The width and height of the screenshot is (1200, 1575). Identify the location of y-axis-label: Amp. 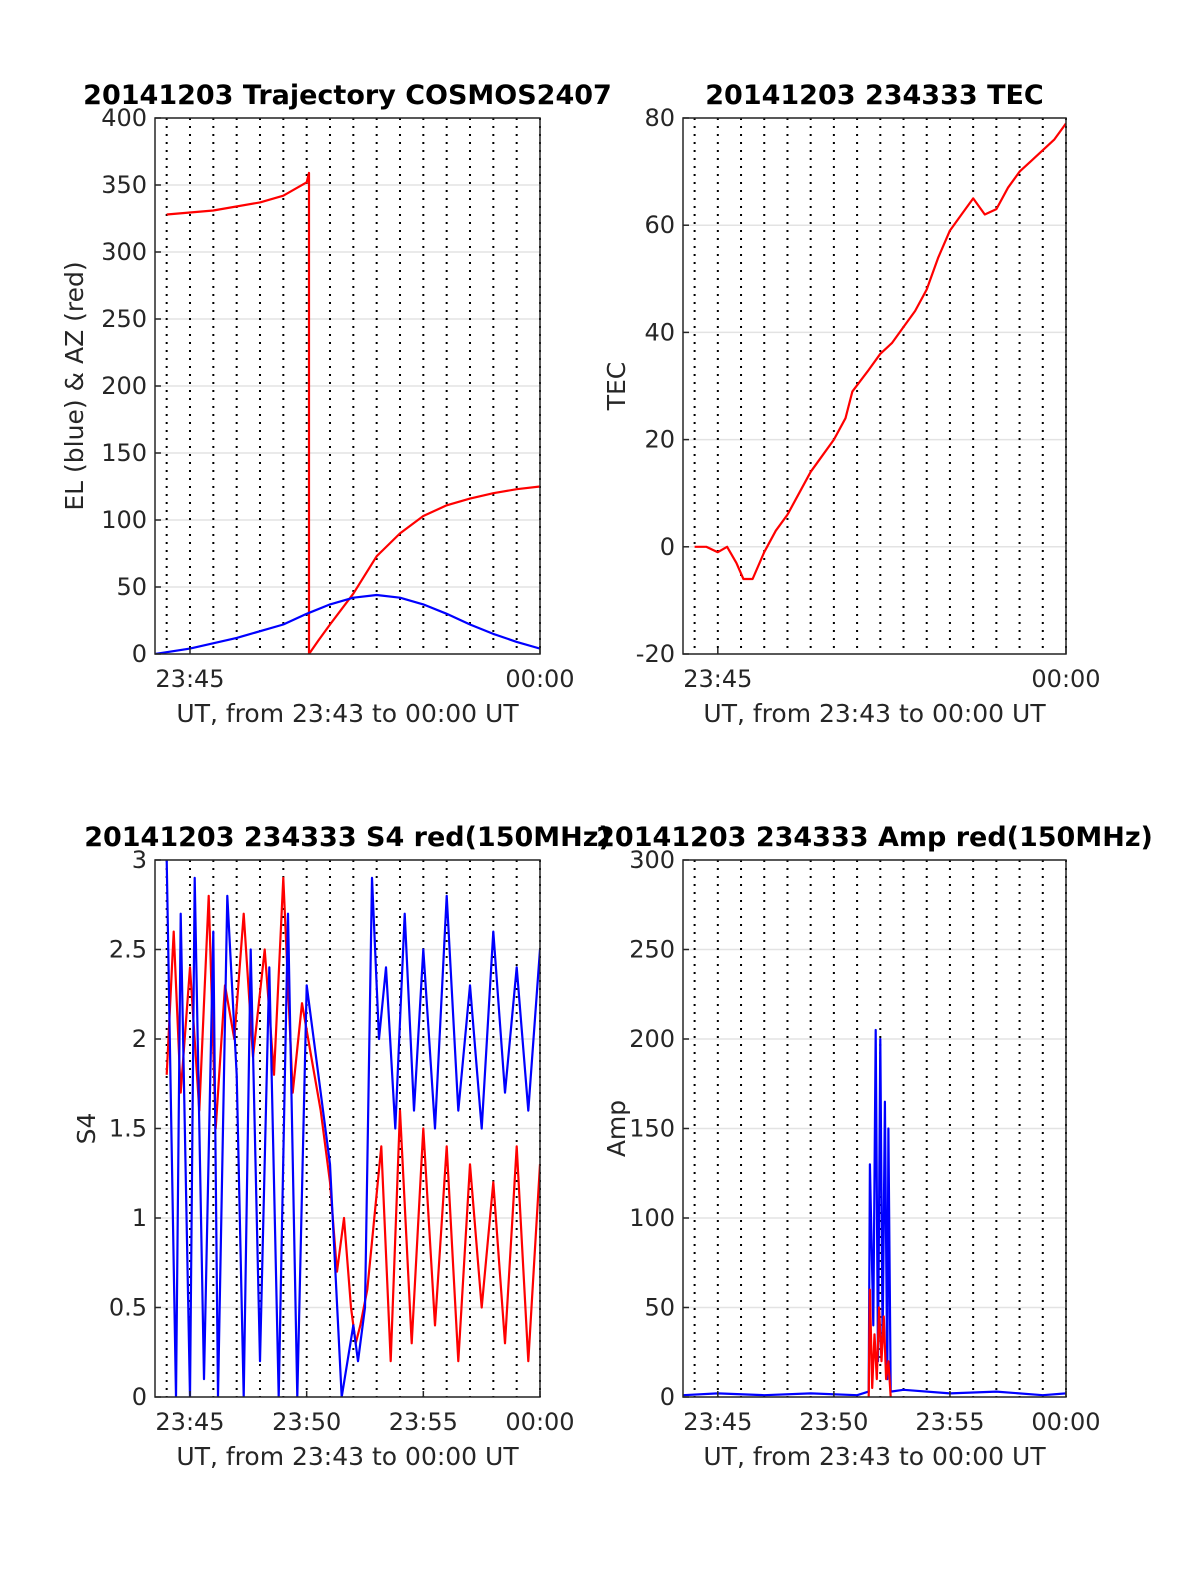
(616, 1128).